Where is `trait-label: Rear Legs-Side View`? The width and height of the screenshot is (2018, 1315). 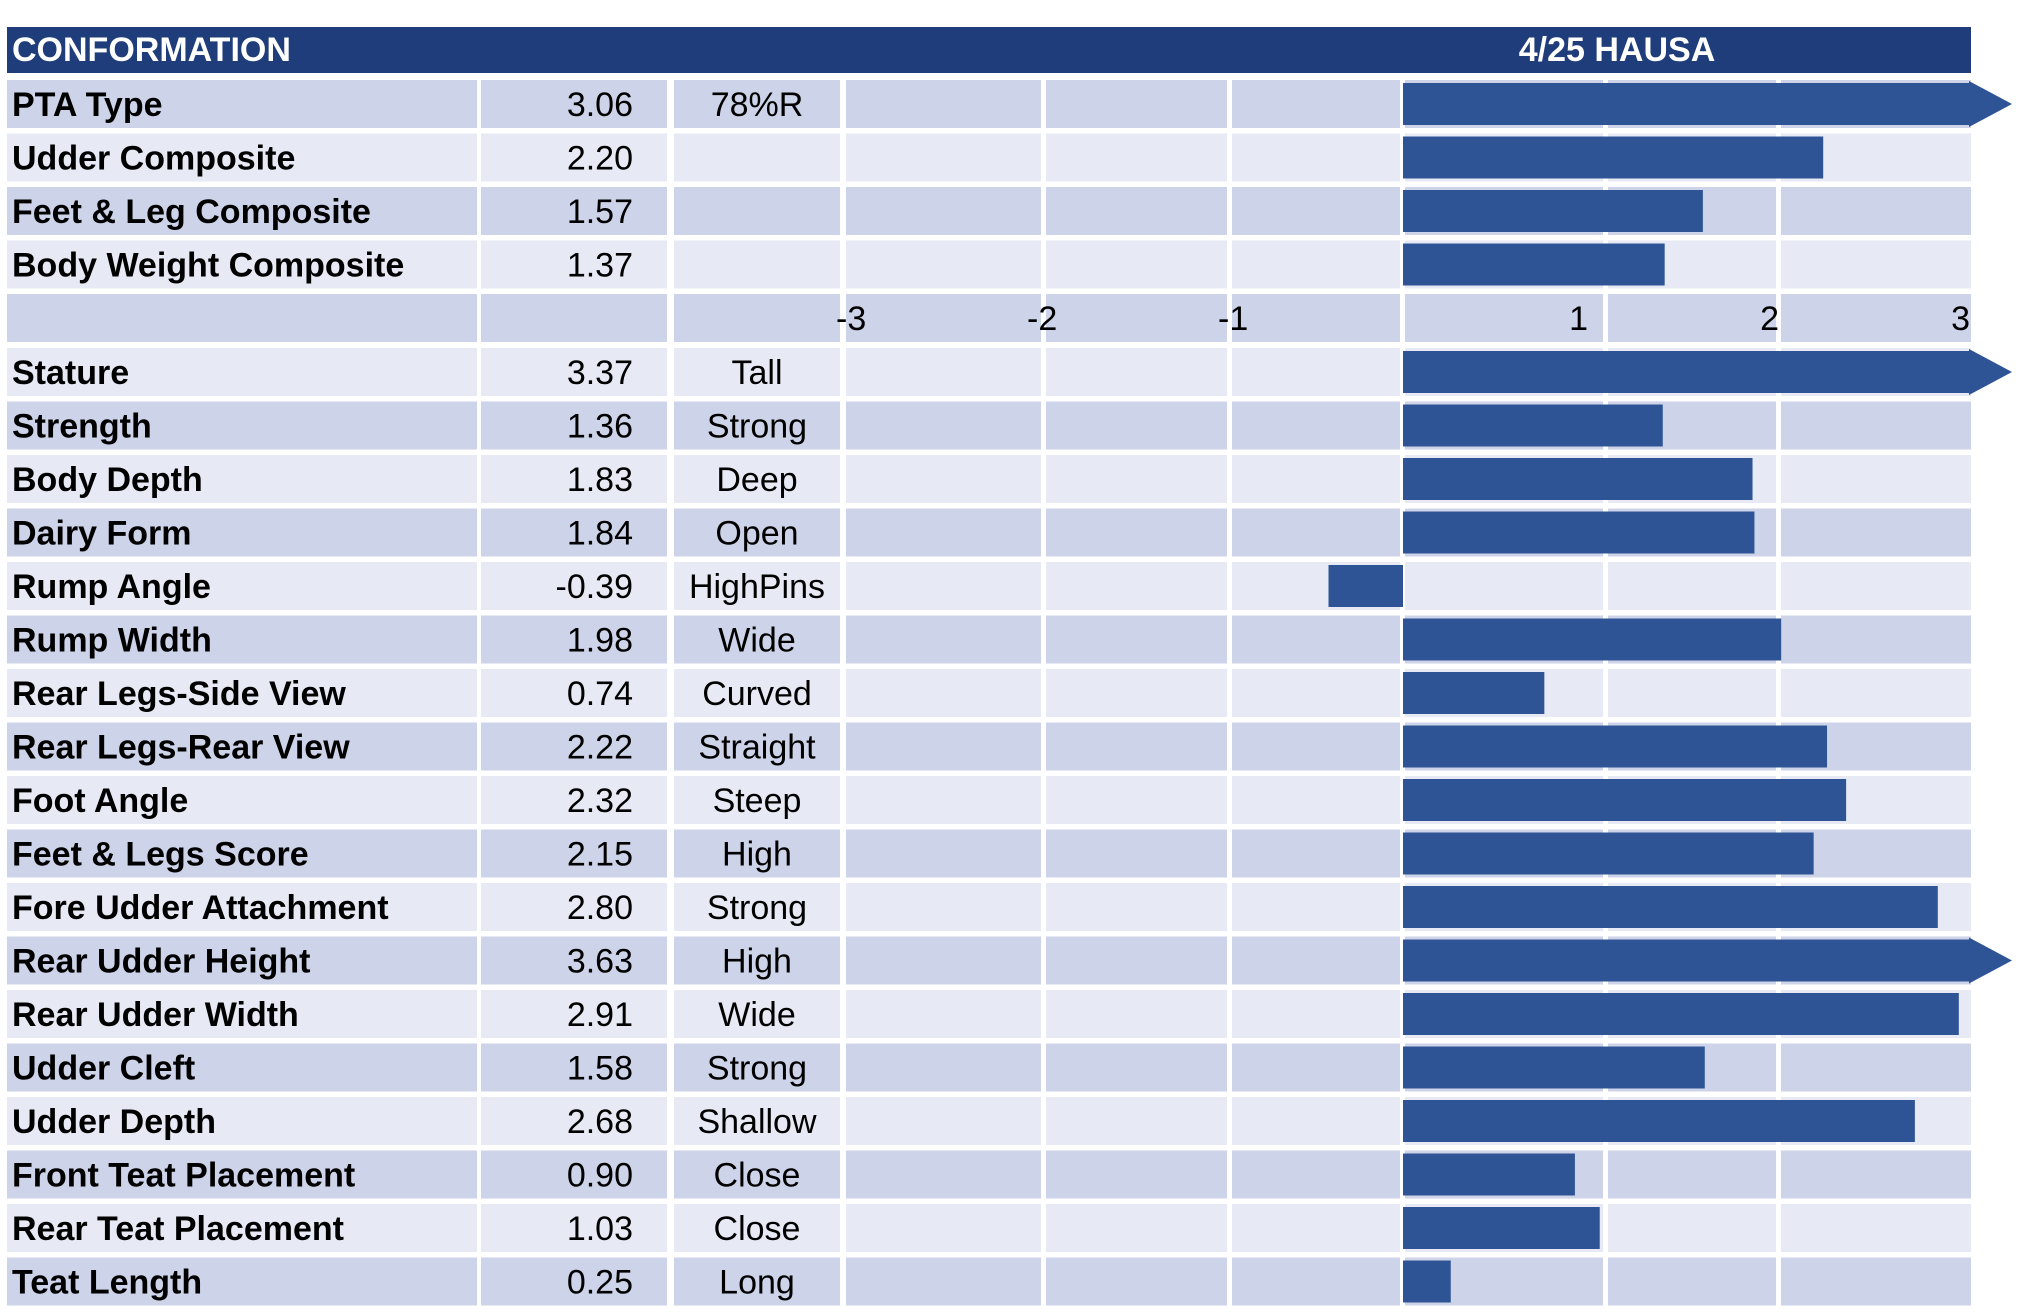
trait-label: Rear Legs-Side View is located at coordinates (179, 694).